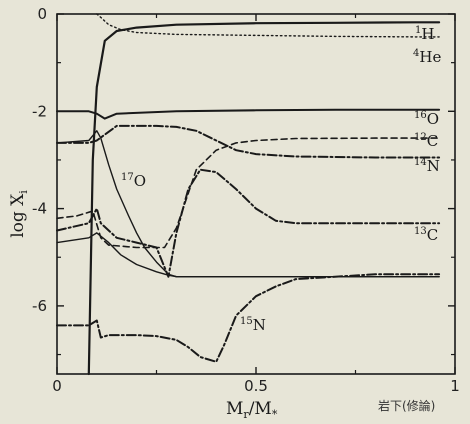 This screenshot has height=424, width=470. What do you see at coordinates (57, 386) in the screenshot?
I see `x-tick-label: 0` at bounding box center [57, 386].